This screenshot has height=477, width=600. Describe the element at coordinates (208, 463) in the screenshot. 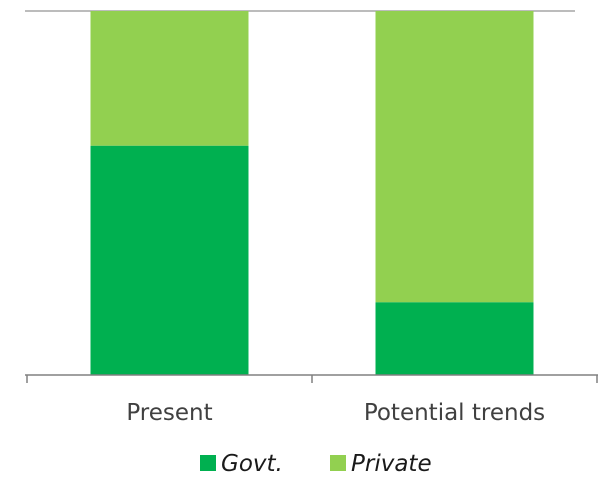

I see `legend-swatch-govt` at that location.